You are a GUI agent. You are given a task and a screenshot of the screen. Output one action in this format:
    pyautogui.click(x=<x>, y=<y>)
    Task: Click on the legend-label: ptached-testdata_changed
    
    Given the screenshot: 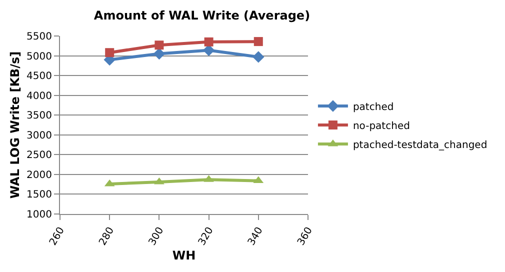 What is the action you would take?
    pyautogui.click(x=420, y=145)
    